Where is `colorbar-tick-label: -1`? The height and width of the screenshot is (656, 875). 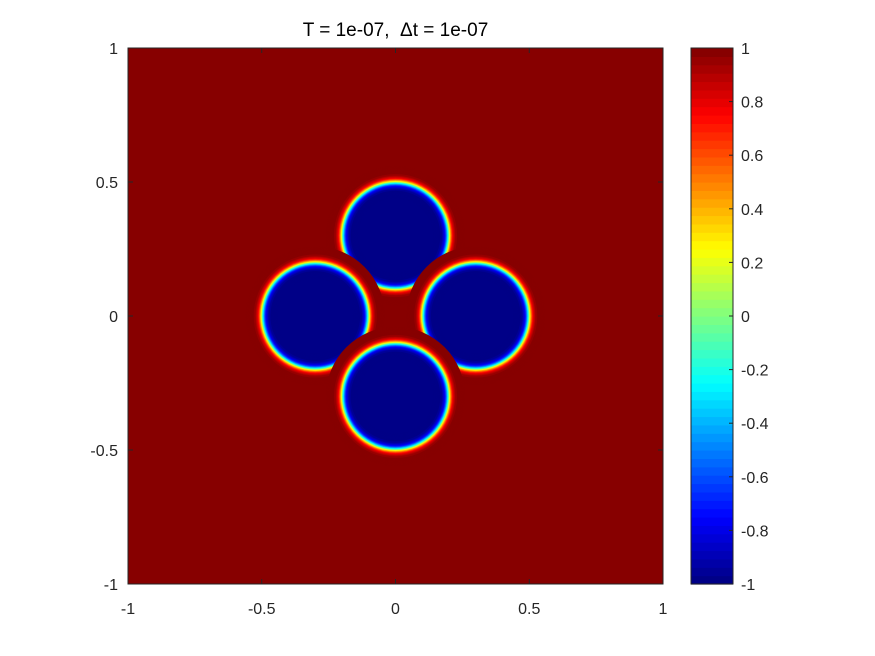
colorbar-tick-label: -1 is located at coordinates (748, 585).